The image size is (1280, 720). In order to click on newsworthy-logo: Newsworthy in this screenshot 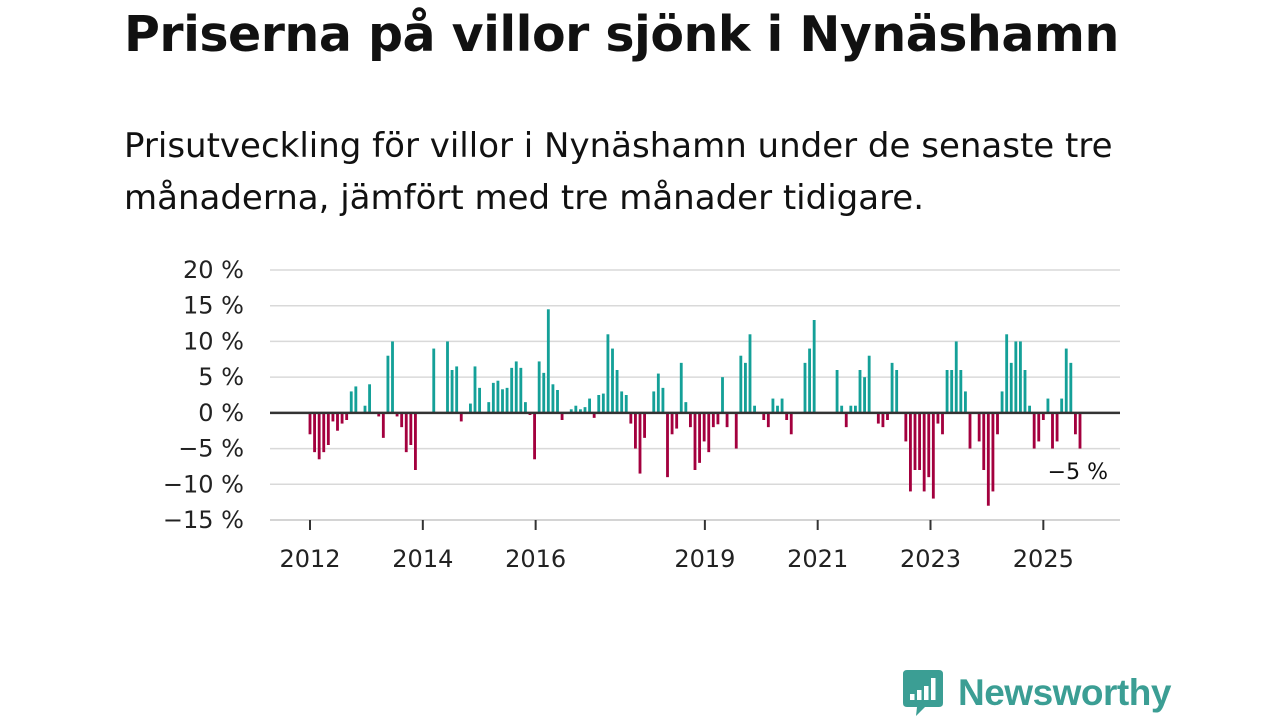, I will do `click(1037, 693)`.